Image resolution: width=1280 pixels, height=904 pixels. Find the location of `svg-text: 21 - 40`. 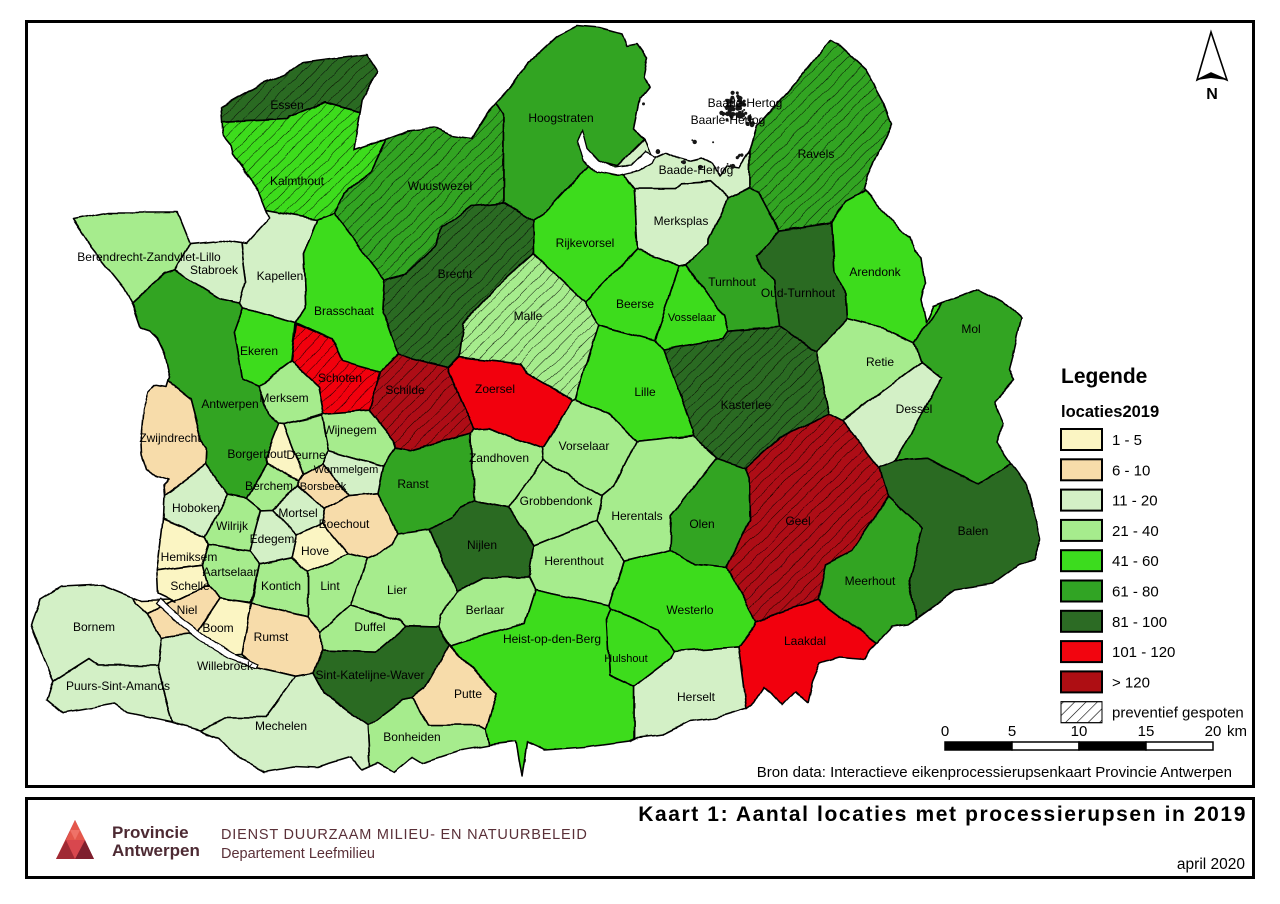

svg-text: 21 - 40 is located at coordinates (1135, 531).